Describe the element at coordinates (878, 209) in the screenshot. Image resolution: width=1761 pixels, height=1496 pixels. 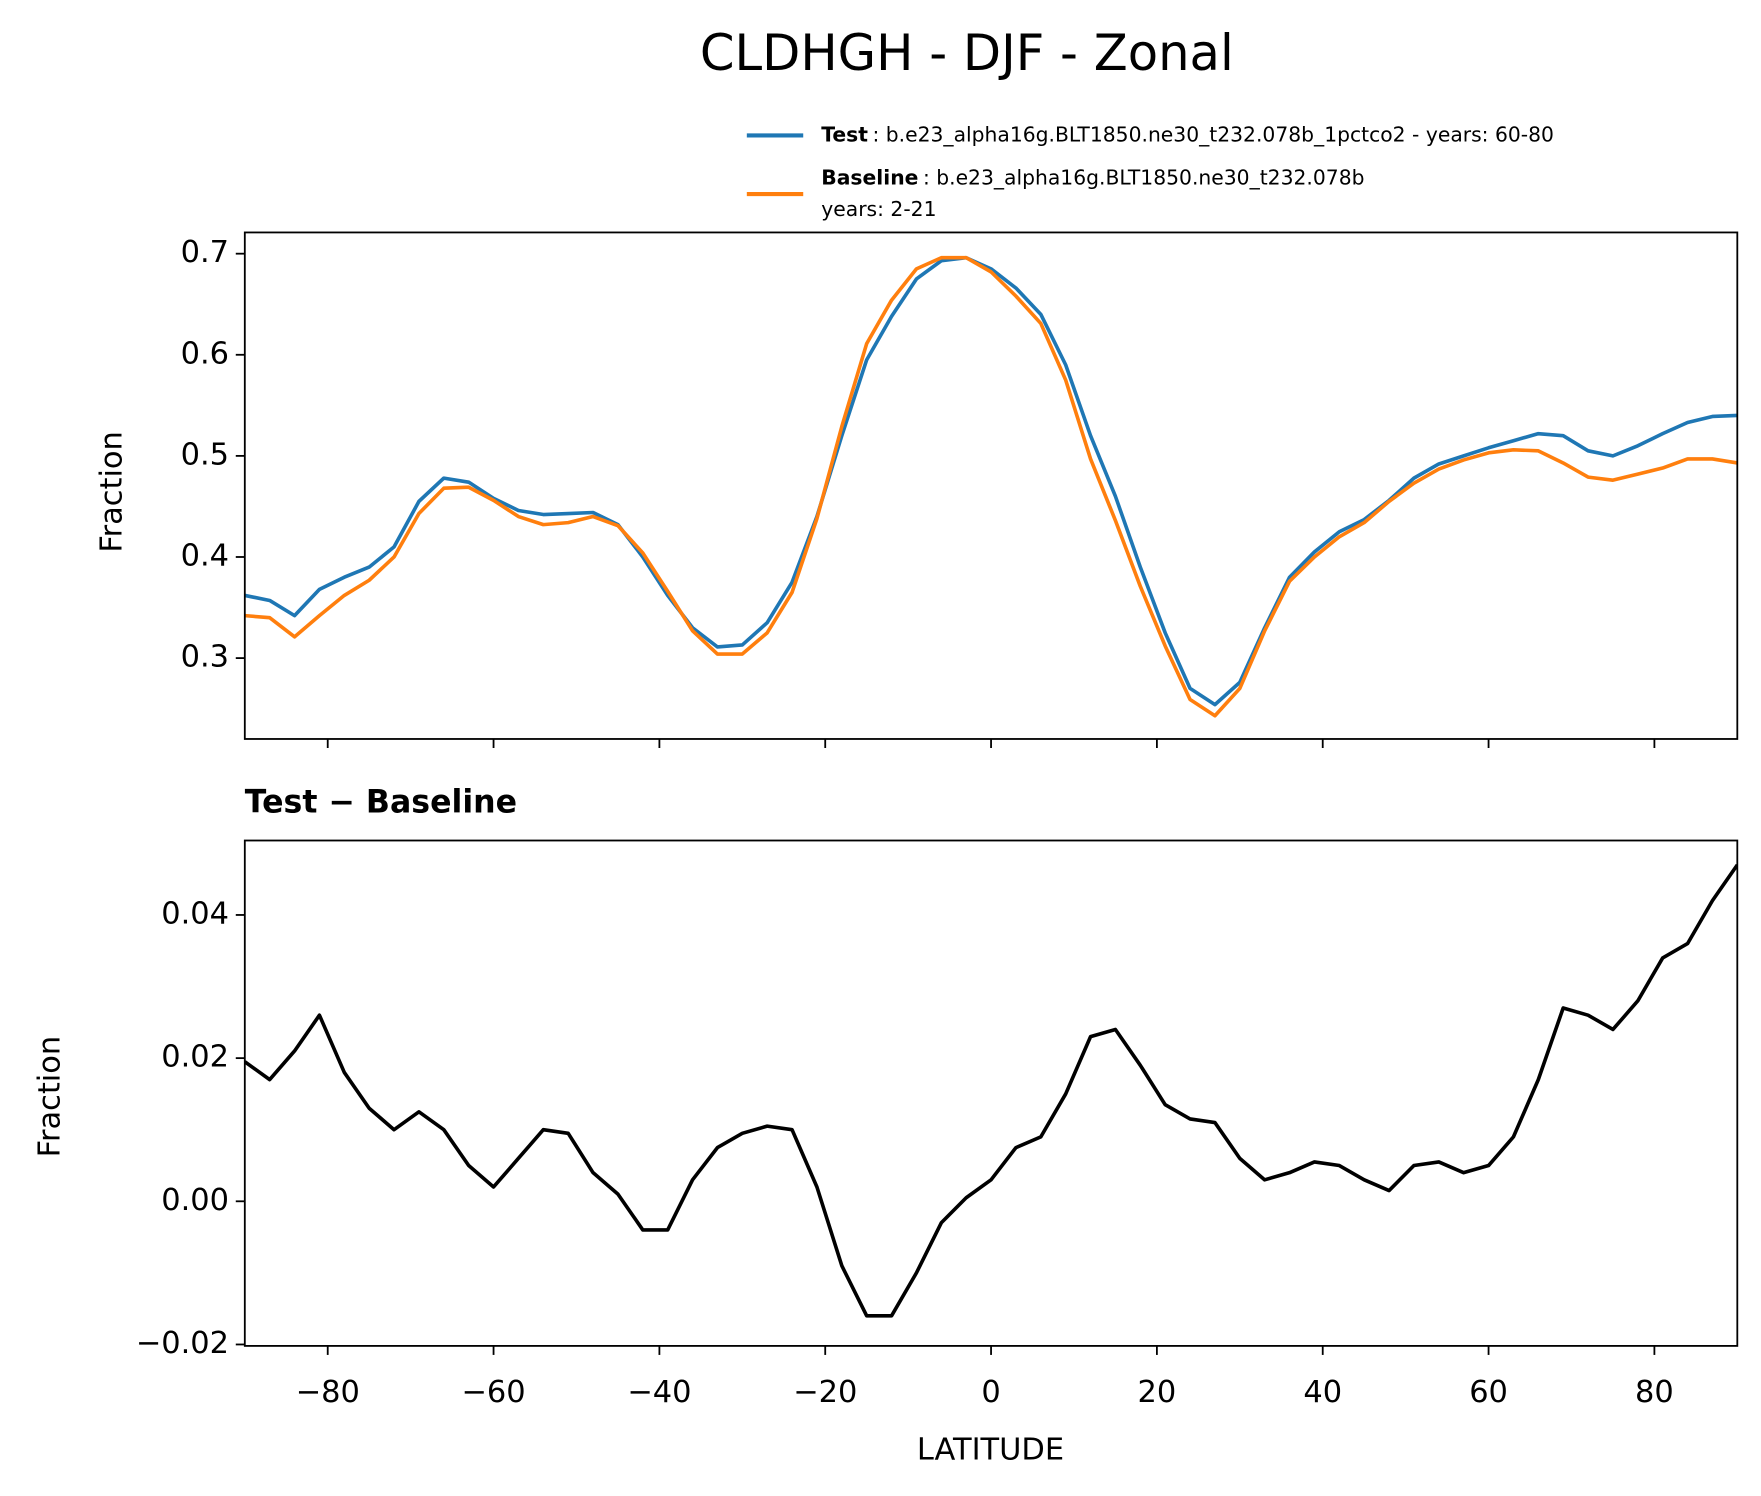
I see `legend-label: years: 2-21` at that location.